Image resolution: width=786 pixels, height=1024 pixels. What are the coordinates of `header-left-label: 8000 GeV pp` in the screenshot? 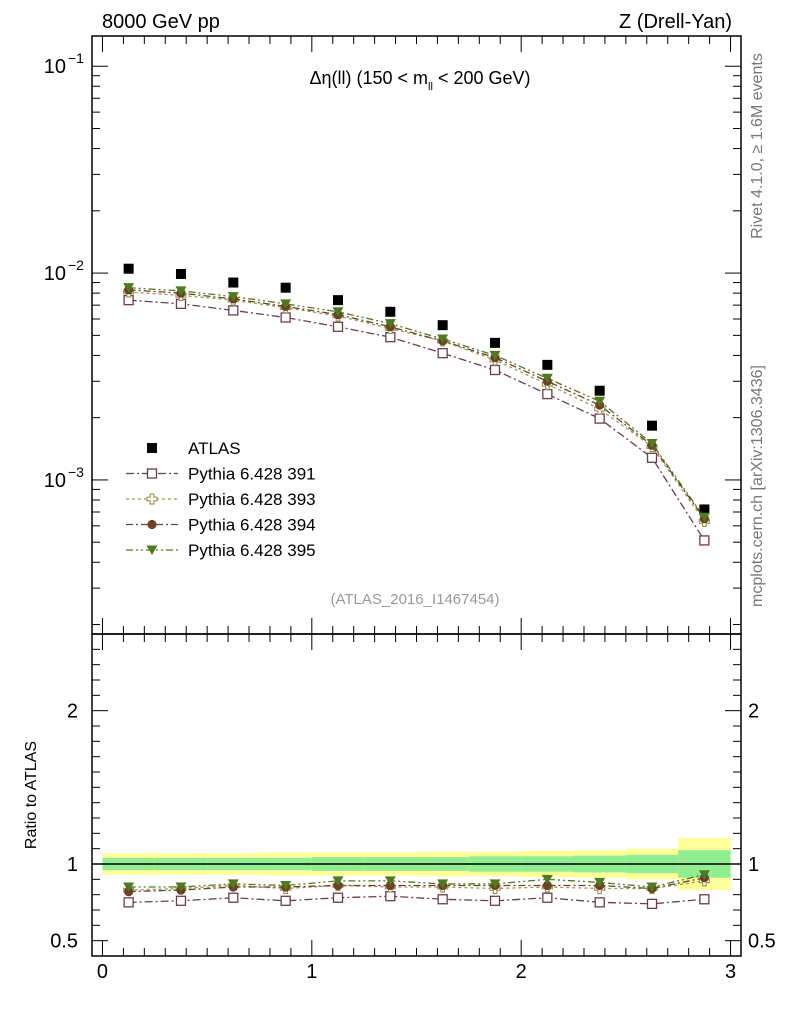 It's located at (161, 22).